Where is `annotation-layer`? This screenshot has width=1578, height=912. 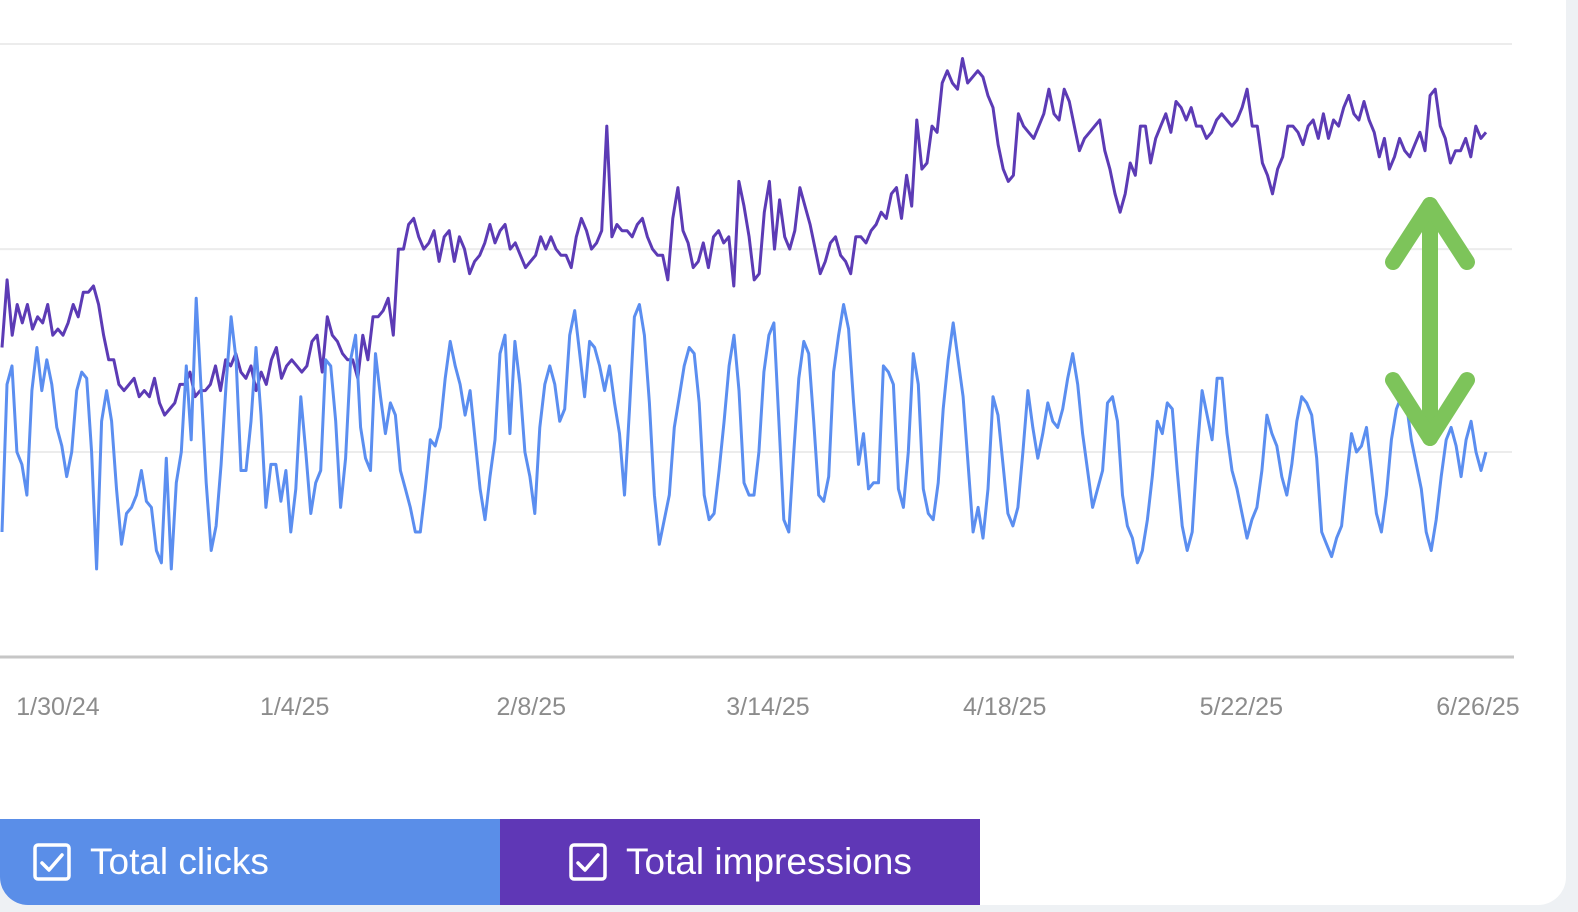
annotation-layer is located at coordinates (1430, 321).